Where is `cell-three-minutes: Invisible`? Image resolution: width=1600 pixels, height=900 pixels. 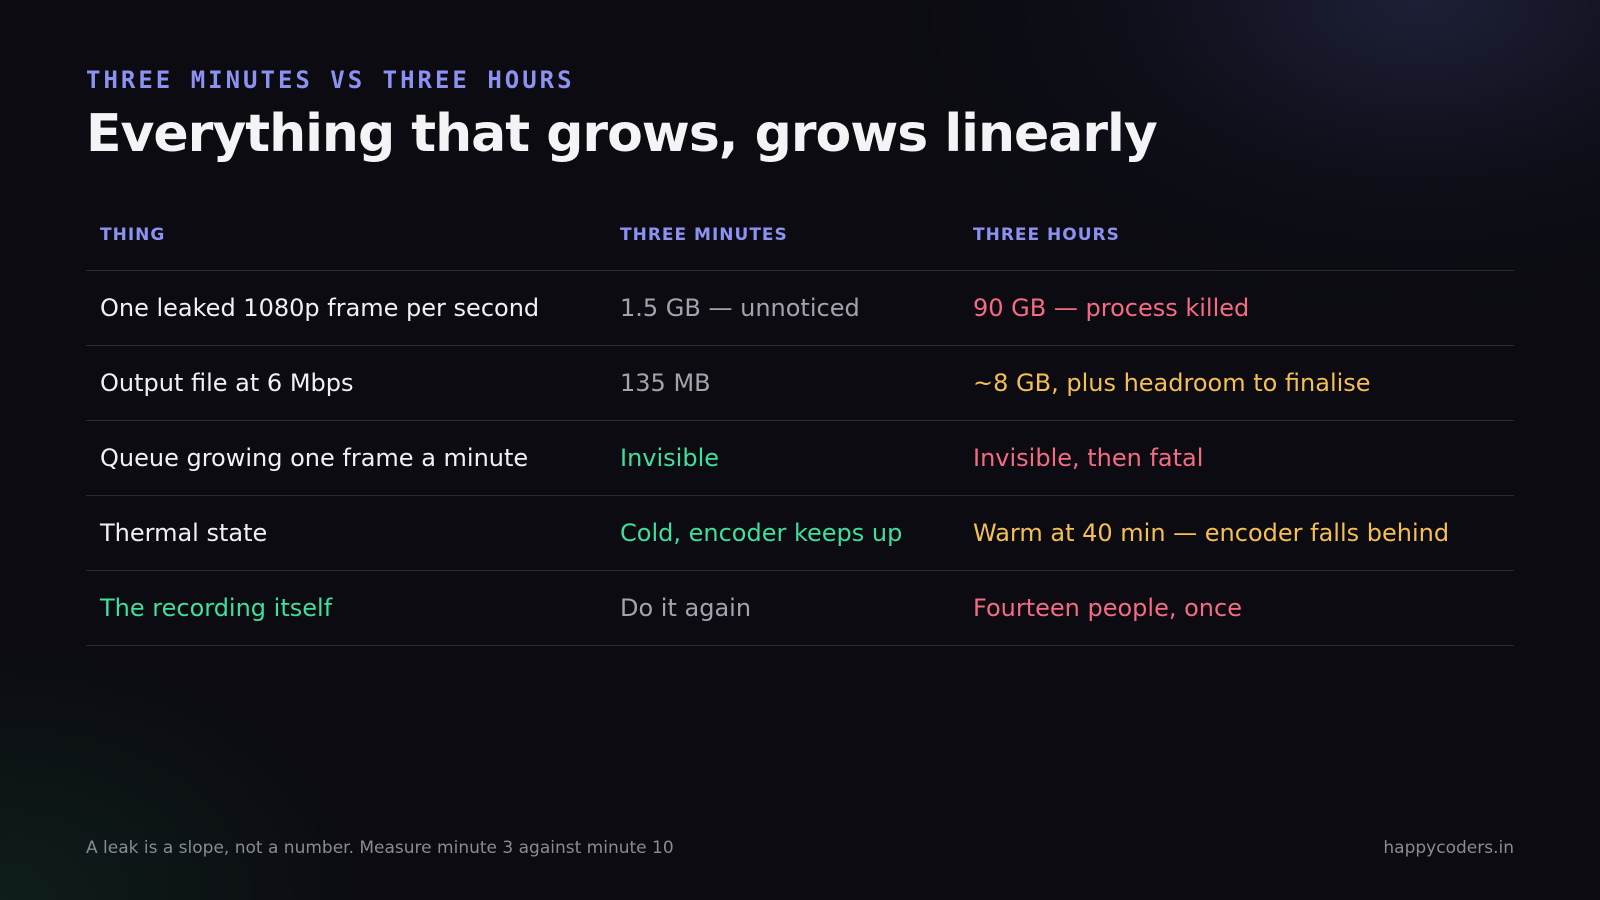 cell-three-minutes: Invisible is located at coordinates (782, 458).